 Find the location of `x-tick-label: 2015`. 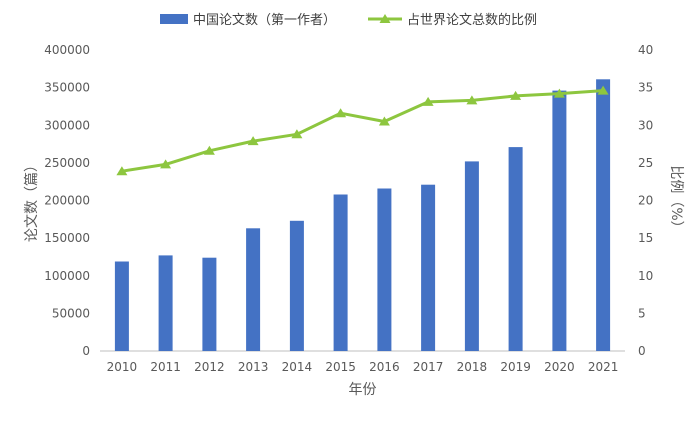

x-tick-label: 2015 is located at coordinates (340, 367).